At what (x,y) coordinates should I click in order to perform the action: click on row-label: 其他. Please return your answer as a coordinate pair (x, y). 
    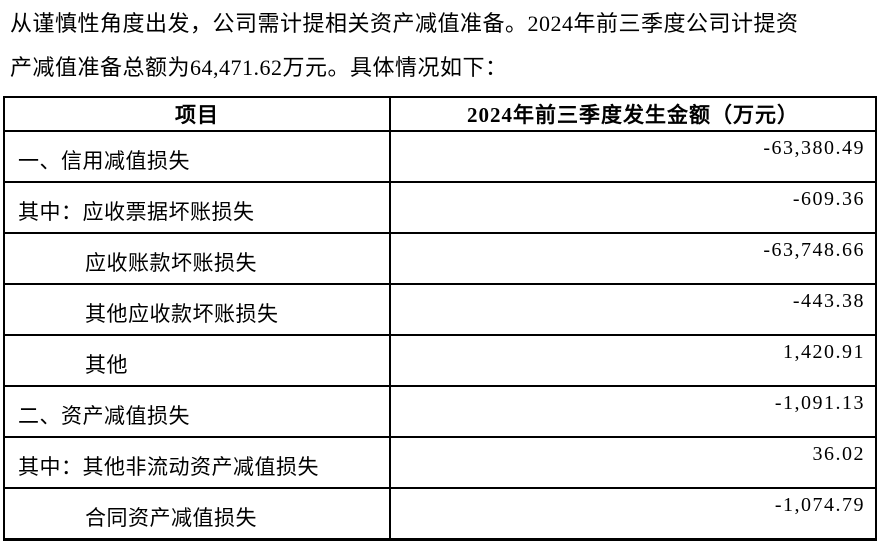
    Looking at the image, I should click on (106, 365).